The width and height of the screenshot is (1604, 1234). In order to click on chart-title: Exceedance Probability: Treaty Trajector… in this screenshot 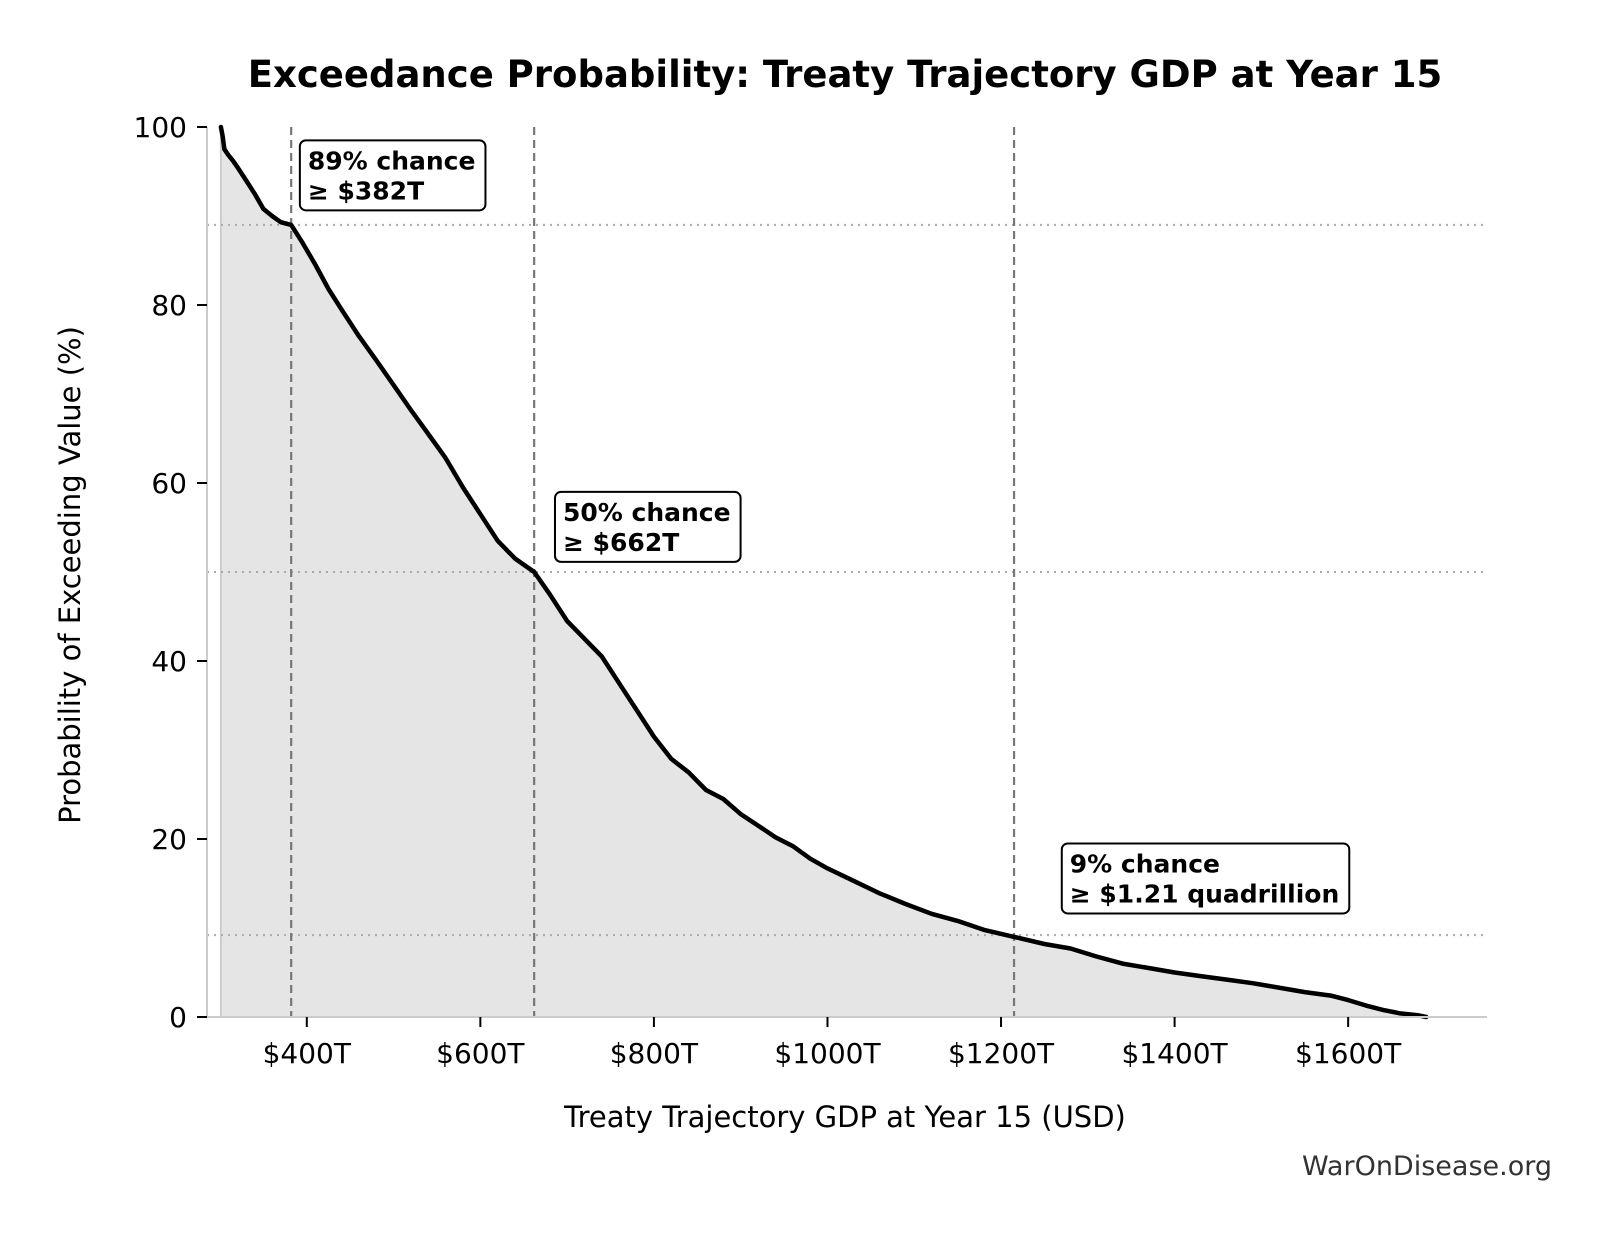, I will do `click(845, 74)`.